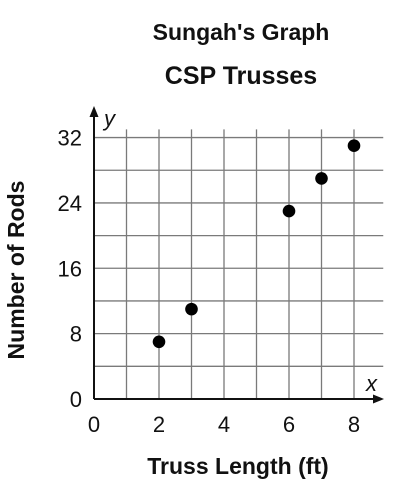  Describe the element at coordinates (289, 424) in the screenshot. I see `x-tick-label: 6` at that location.